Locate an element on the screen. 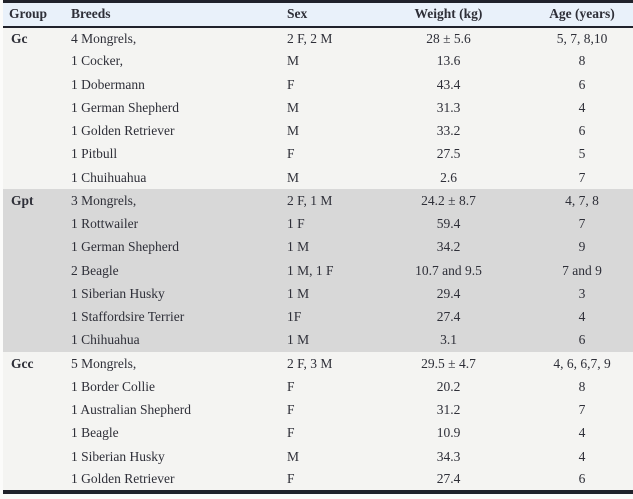  weight-cell: 13.6 is located at coordinates (448, 61).